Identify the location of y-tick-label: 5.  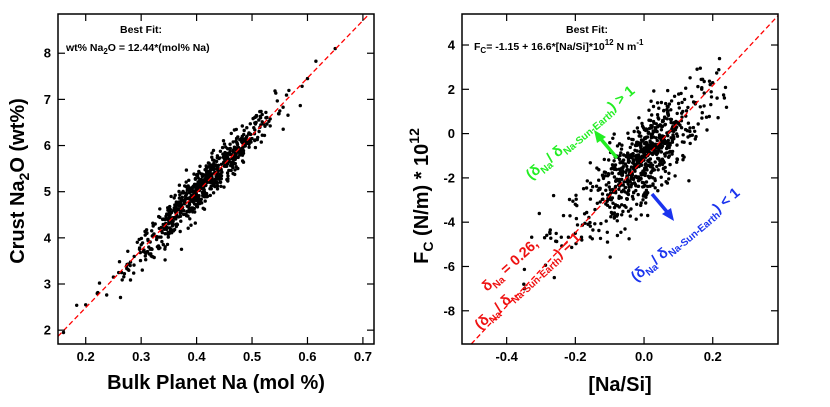
(47, 191).